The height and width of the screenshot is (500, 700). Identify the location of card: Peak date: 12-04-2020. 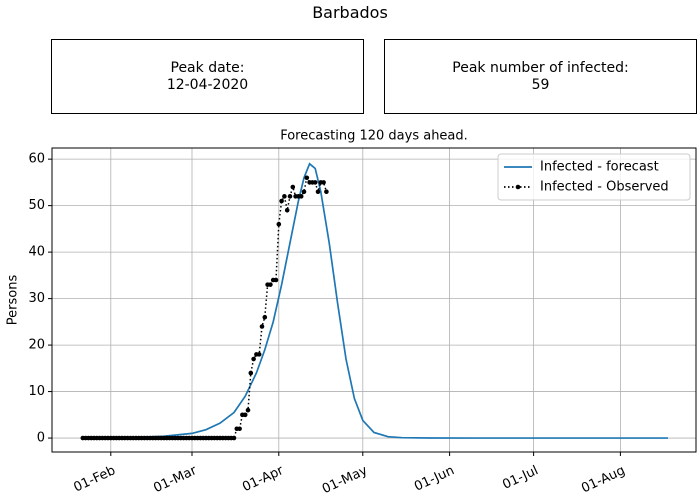
(207, 76).